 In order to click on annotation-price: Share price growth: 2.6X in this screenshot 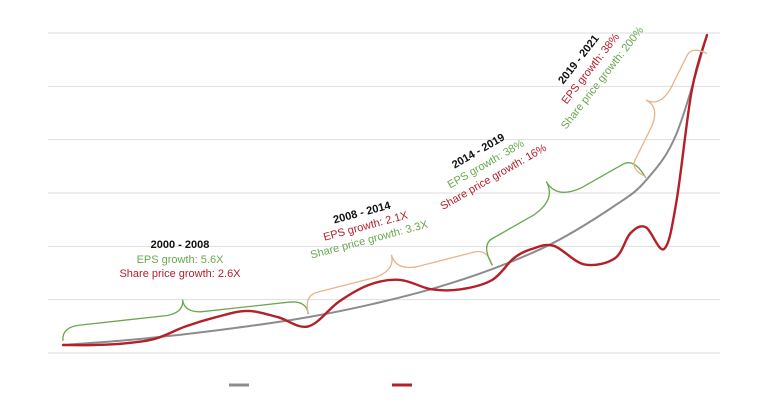, I will do `click(180, 274)`.